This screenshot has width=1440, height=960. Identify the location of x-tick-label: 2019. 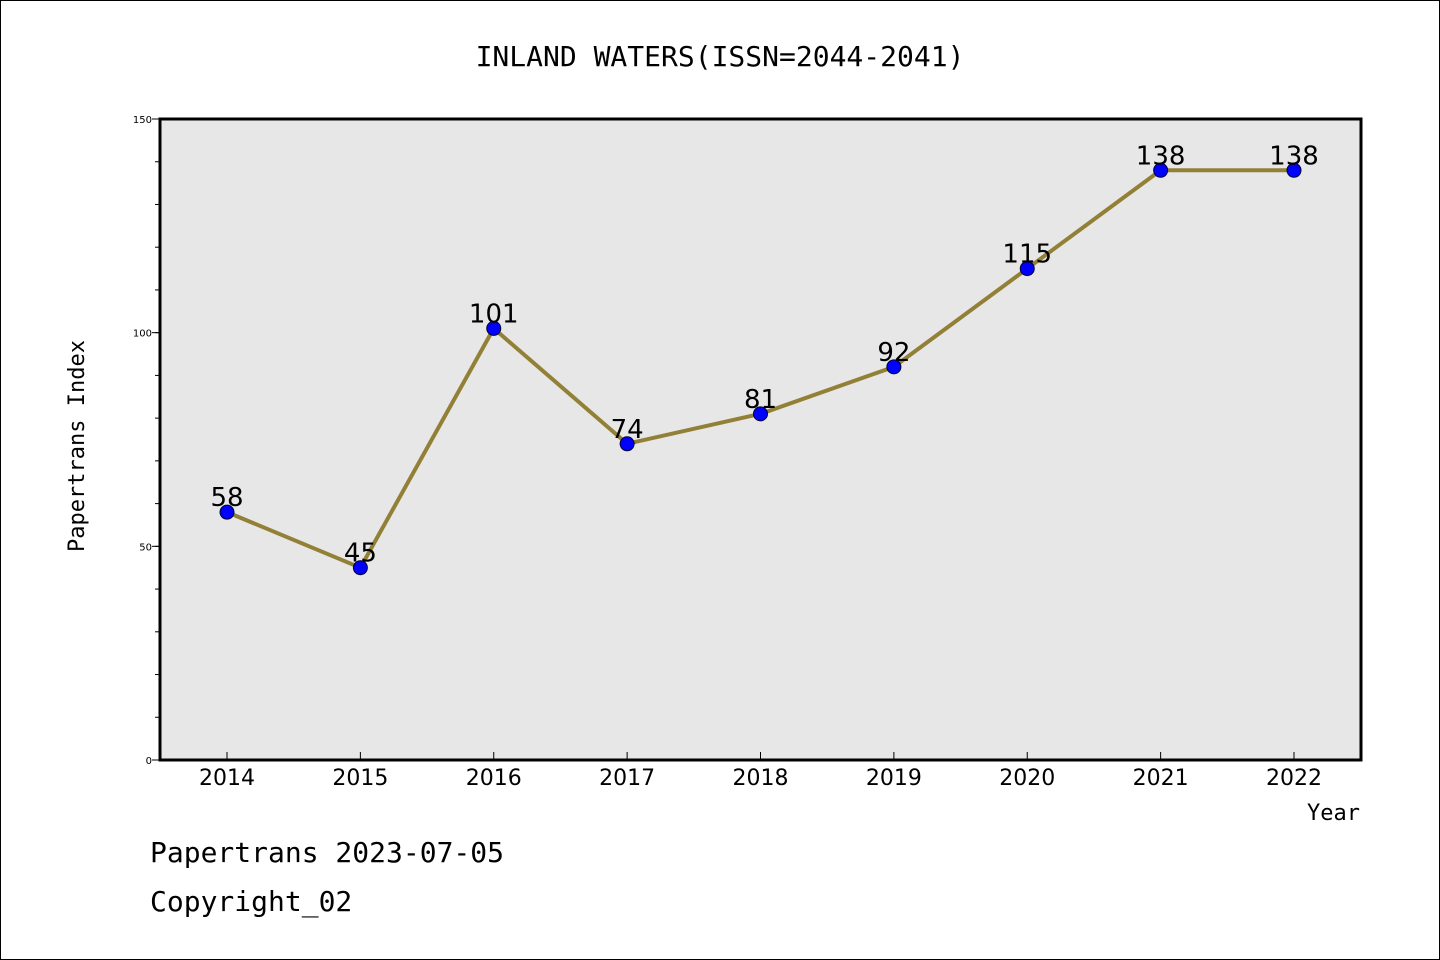
(894, 778).